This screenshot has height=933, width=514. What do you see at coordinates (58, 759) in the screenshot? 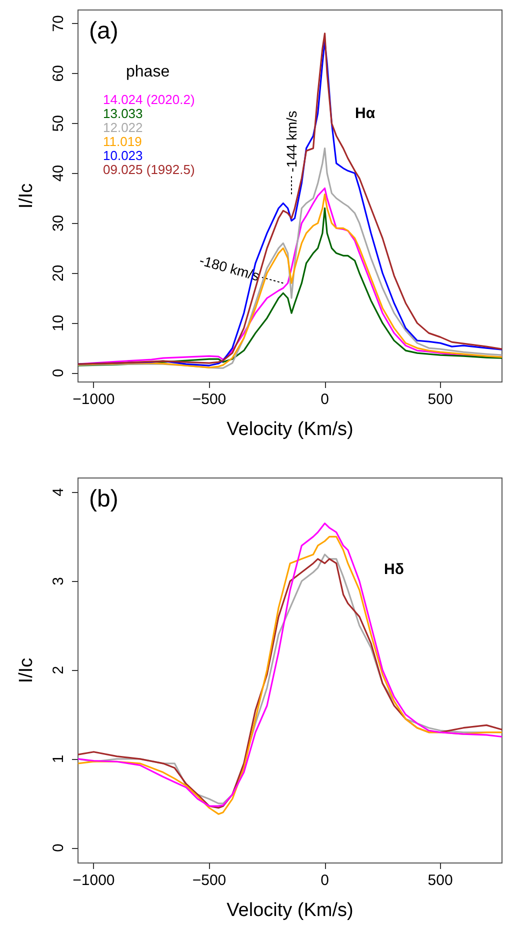
I see `y-tick-label: 1` at bounding box center [58, 759].